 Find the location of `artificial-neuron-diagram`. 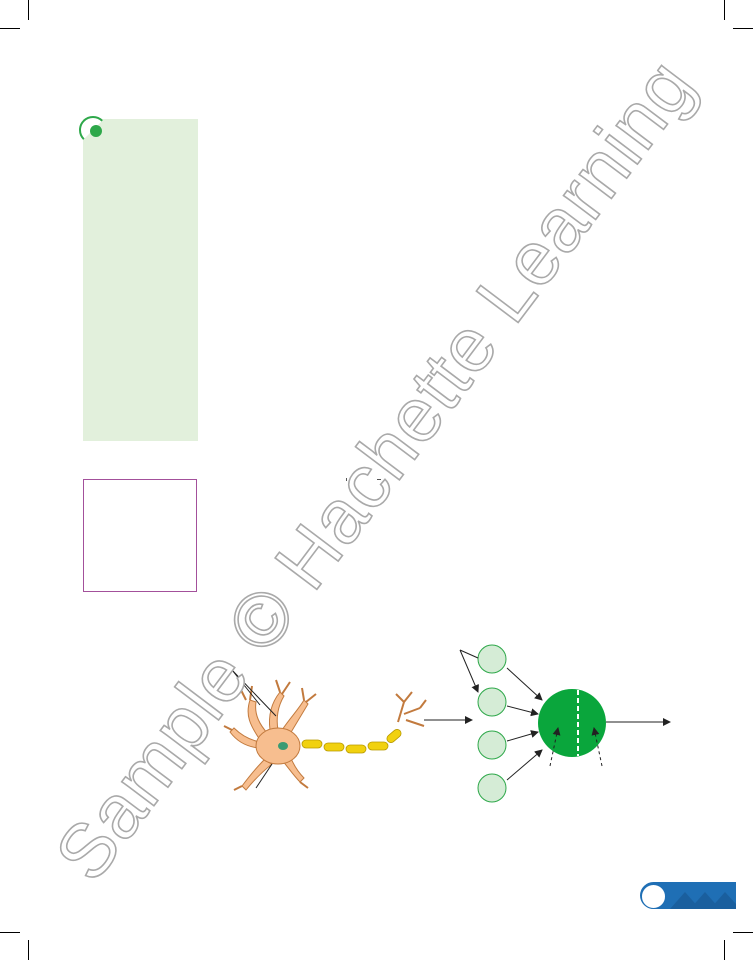

artificial-neuron-diagram is located at coordinates (565, 723).